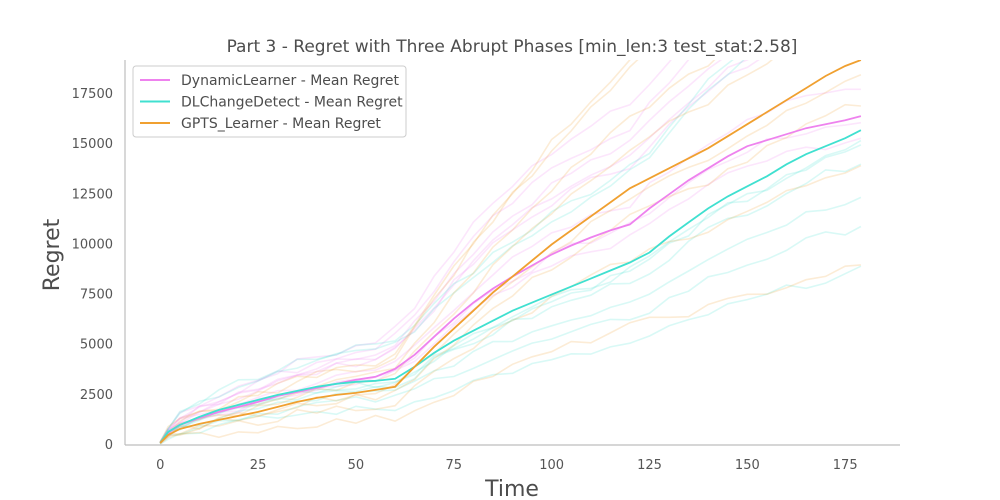 The width and height of the screenshot is (1000, 500). I want to click on y-axis-label: Regret, so click(52, 254).